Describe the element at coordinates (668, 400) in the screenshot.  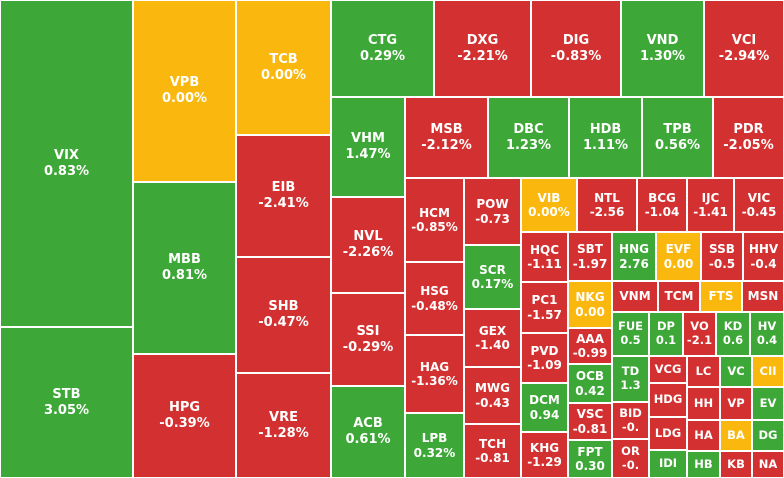
I see `tile-hdg: HDG` at that location.